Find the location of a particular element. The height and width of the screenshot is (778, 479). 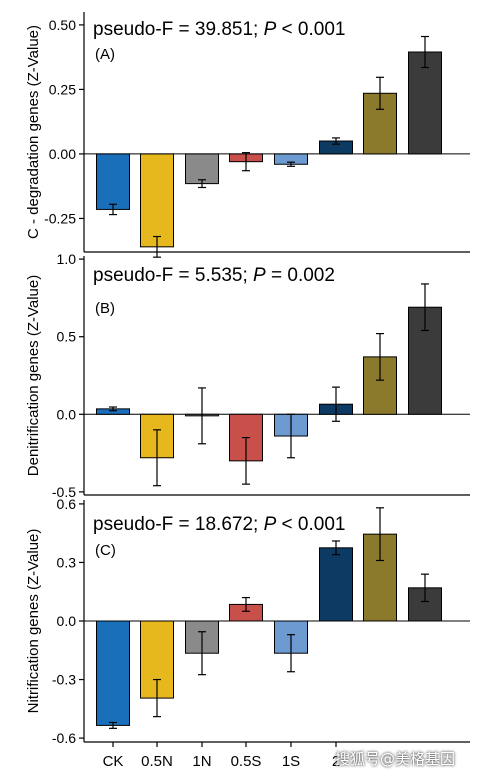

stat-prefix: pseudo-F = 18.672; is located at coordinates (178, 524).